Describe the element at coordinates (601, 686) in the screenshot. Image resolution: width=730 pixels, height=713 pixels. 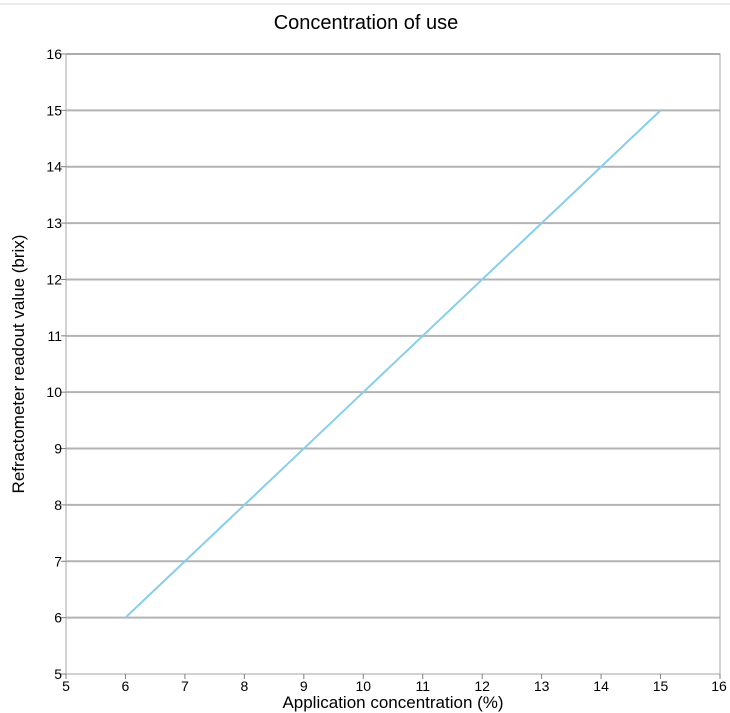
I see `x-tick-label: 14` at that location.